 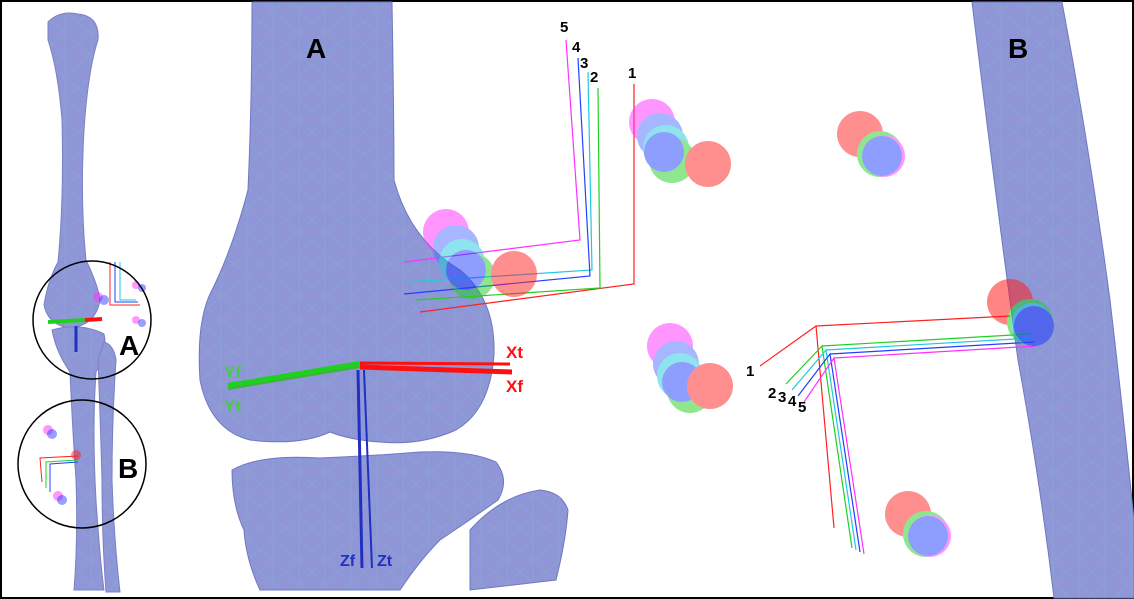 What do you see at coordinates (514, 386) in the screenshot?
I see `label-x-femur: Xf` at bounding box center [514, 386].